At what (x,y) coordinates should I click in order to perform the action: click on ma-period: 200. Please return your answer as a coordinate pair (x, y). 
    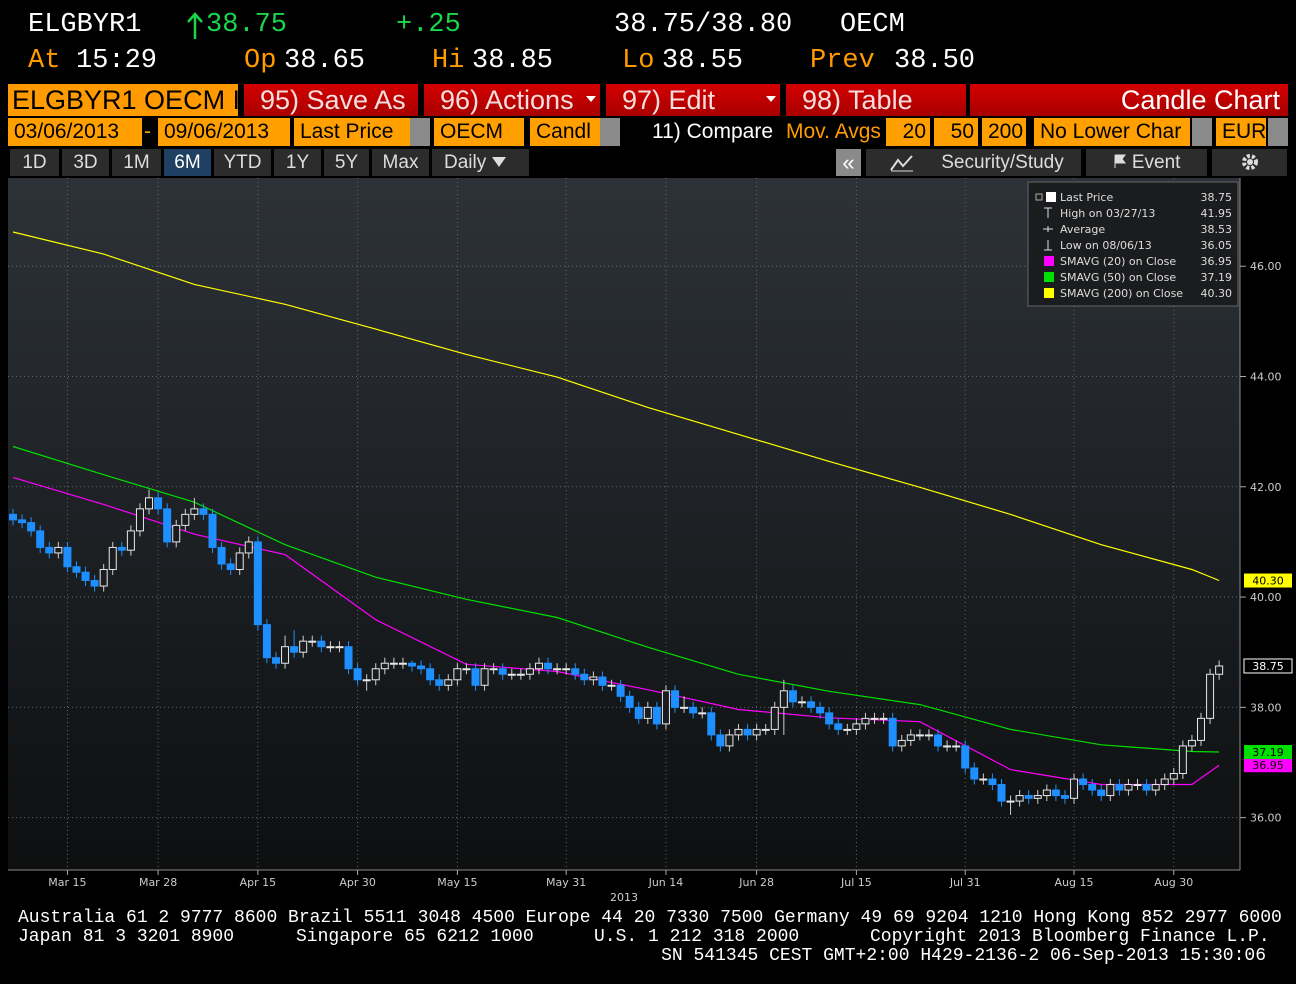
    Looking at the image, I should click on (1004, 132).